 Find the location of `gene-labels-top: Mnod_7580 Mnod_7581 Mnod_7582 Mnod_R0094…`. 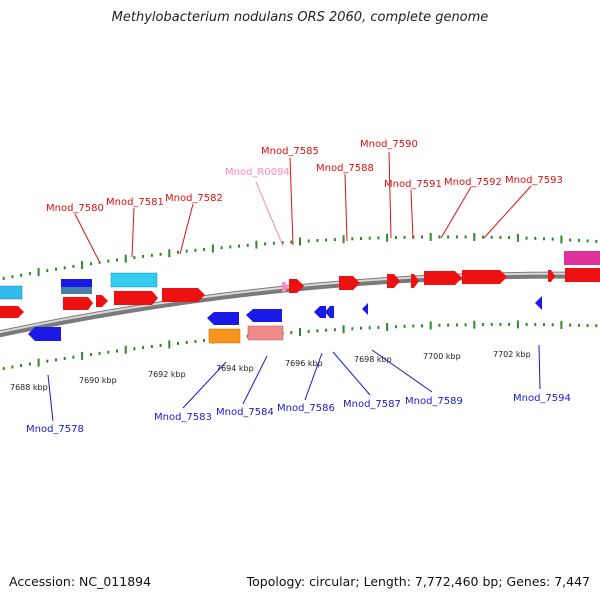

gene-labels-top: Mnod_7580 Mnod_7581 Mnod_7582 Mnod_R0094… is located at coordinates (304, 176).